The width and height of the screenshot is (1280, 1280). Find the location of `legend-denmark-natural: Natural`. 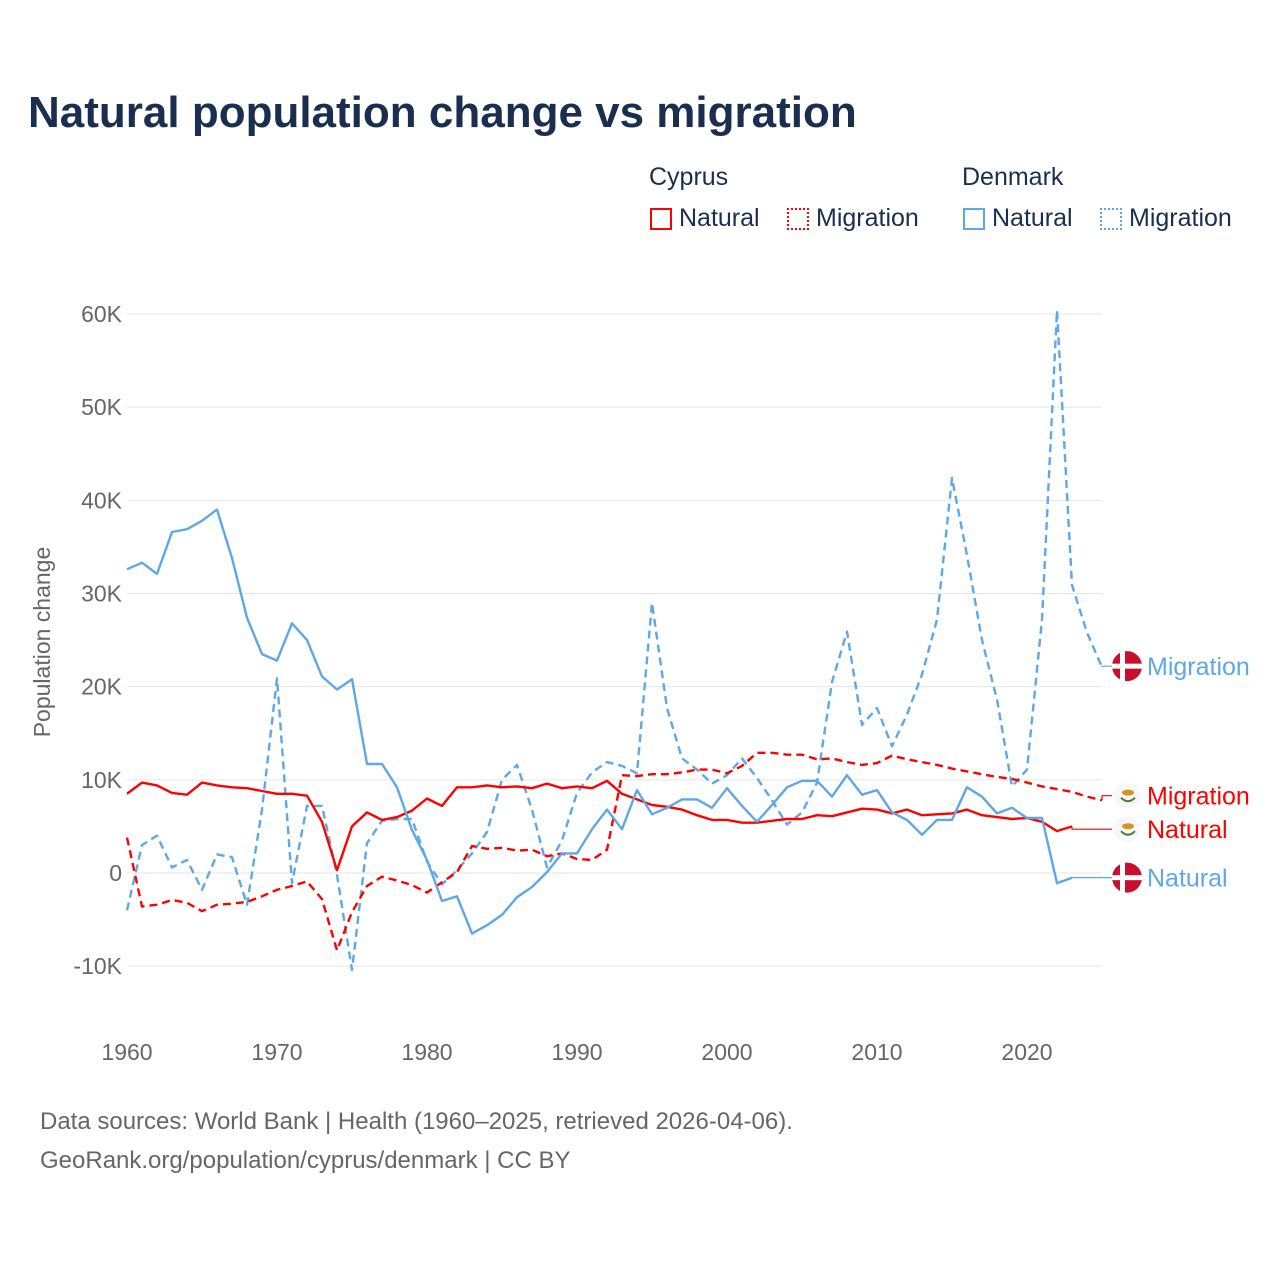

legend-denmark-natural: Natural is located at coordinates (1018, 218).